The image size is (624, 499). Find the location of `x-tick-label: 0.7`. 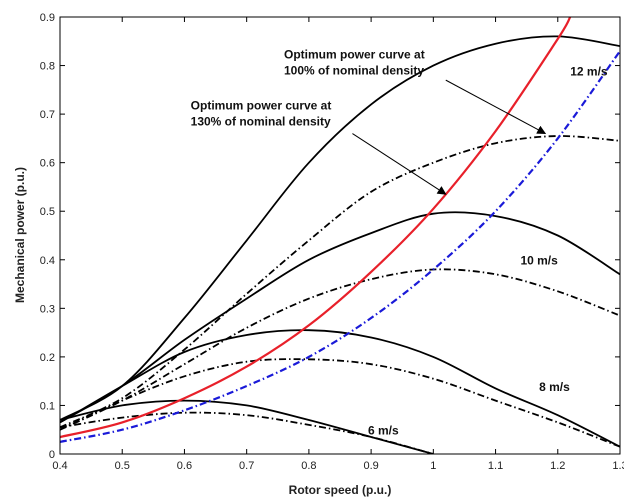

x-tick-label: 0.7 is located at coordinates (246, 466).